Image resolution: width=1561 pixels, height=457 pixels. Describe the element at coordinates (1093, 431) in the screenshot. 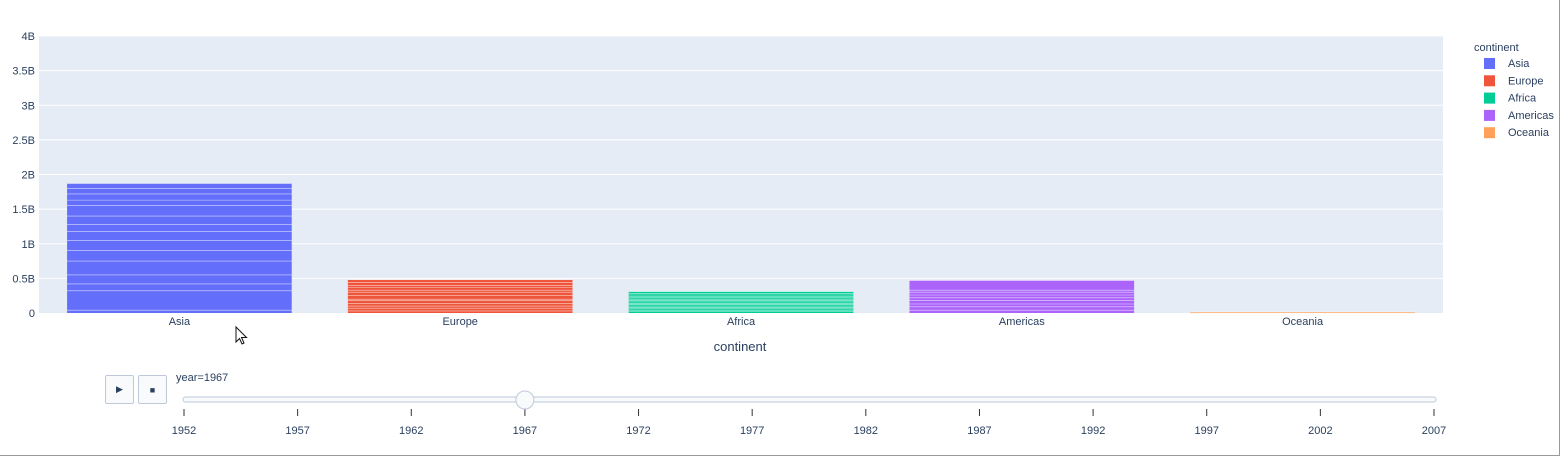

I see `slider-tick-label: 1992` at that location.